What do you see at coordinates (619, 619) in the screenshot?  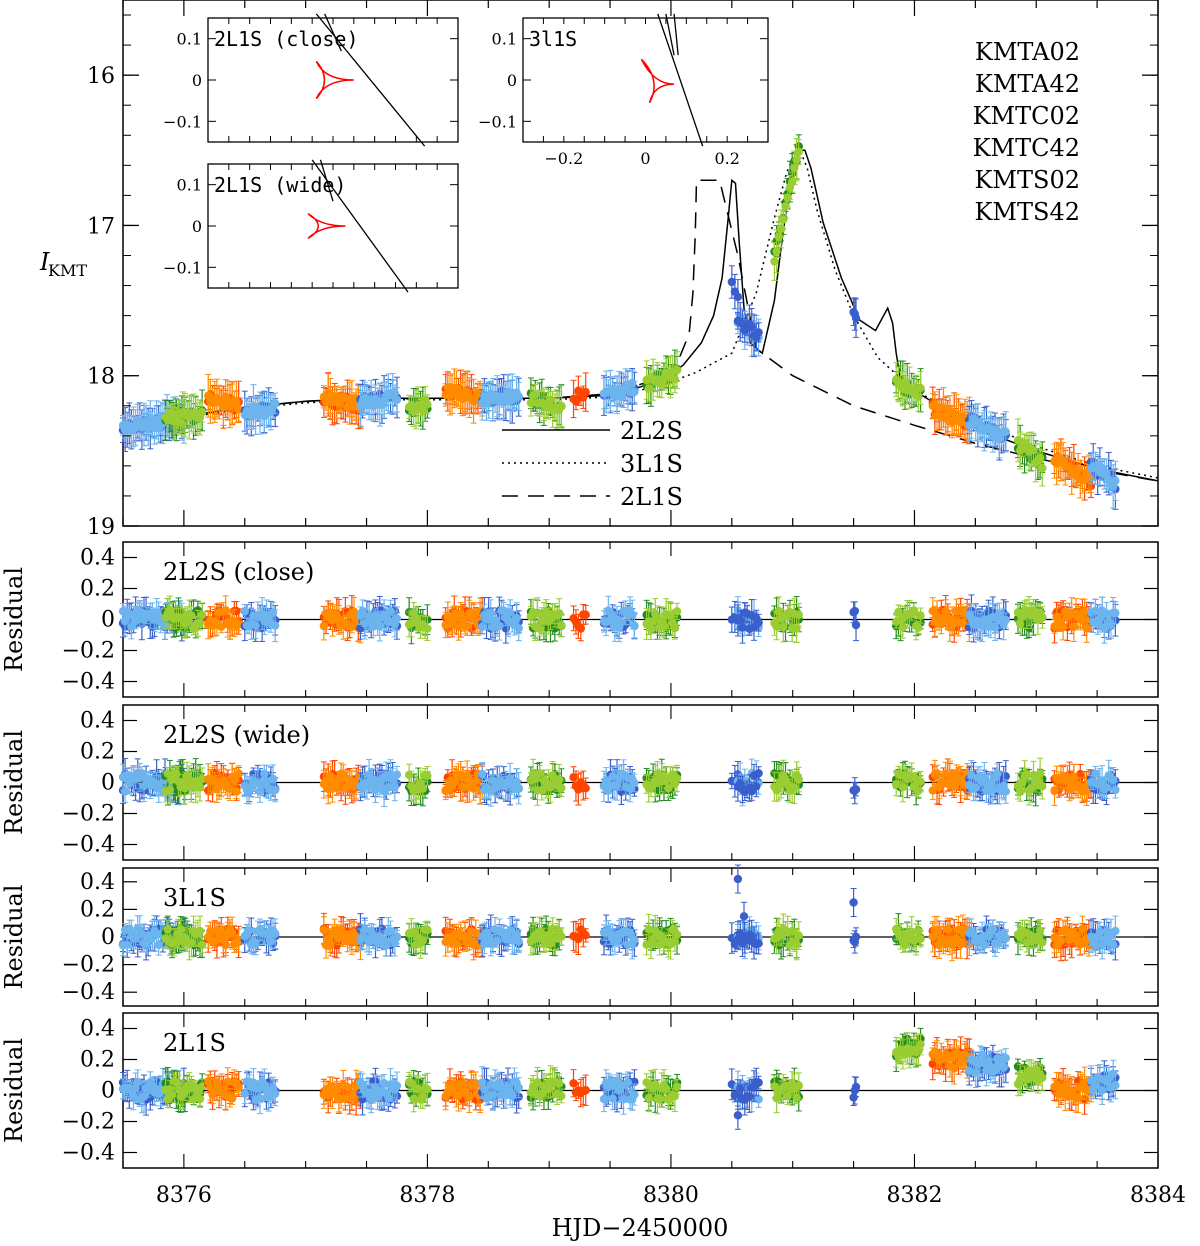 I see `residual-points` at bounding box center [619, 619].